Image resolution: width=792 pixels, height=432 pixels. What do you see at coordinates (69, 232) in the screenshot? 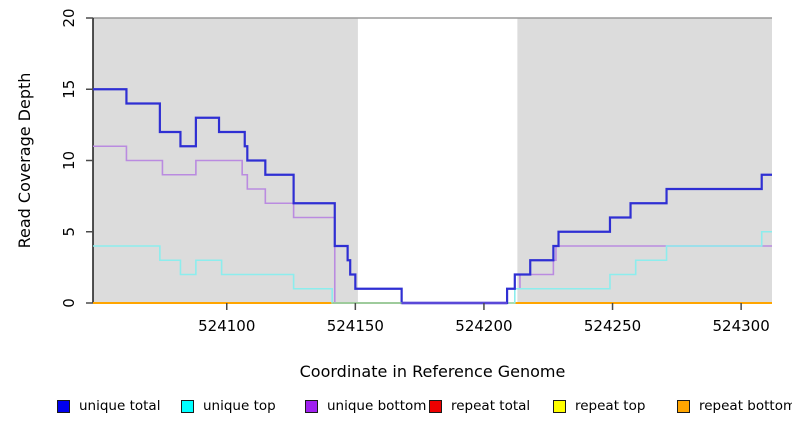
I see `y-tick-label: 5` at bounding box center [69, 232].